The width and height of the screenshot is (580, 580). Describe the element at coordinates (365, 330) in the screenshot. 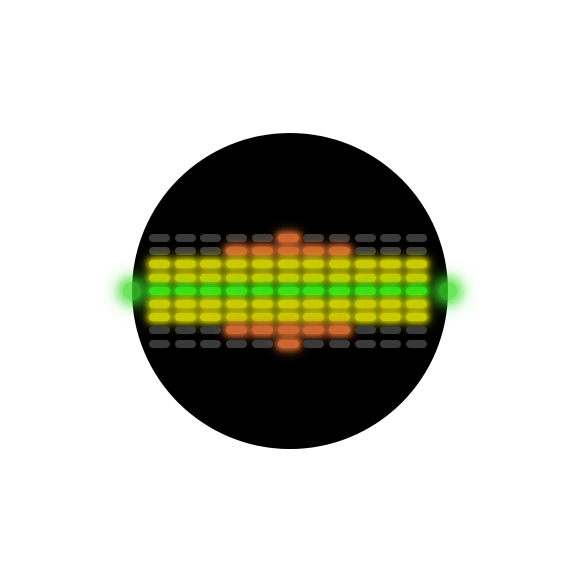

I see `segment-c8-r7` at that location.